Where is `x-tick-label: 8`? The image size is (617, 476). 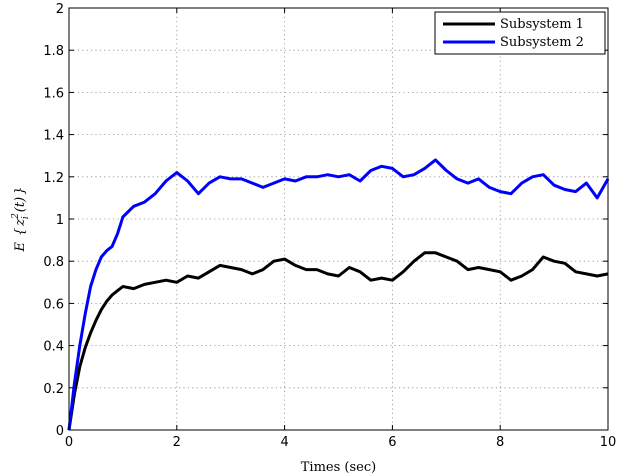 x-tick-label: 8 is located at coordinates (500, 442).